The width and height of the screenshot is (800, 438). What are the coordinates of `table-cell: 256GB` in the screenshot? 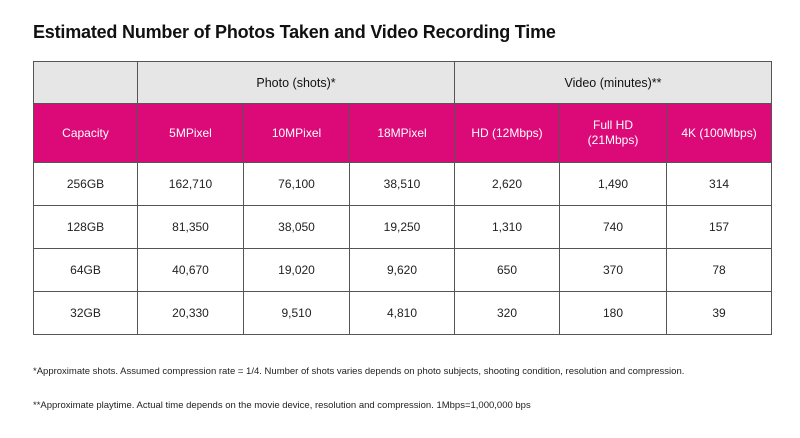 It's located at (85, 184).